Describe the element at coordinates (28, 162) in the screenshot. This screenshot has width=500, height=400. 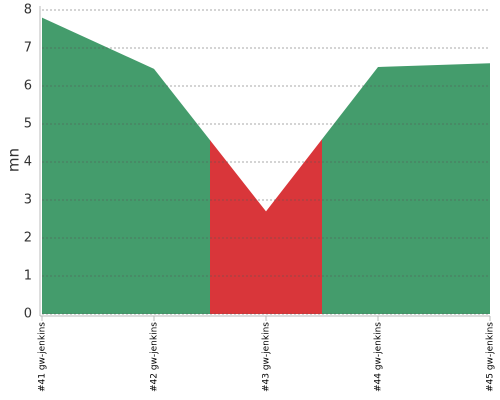
I see `y-tick-label: 4` at that location.